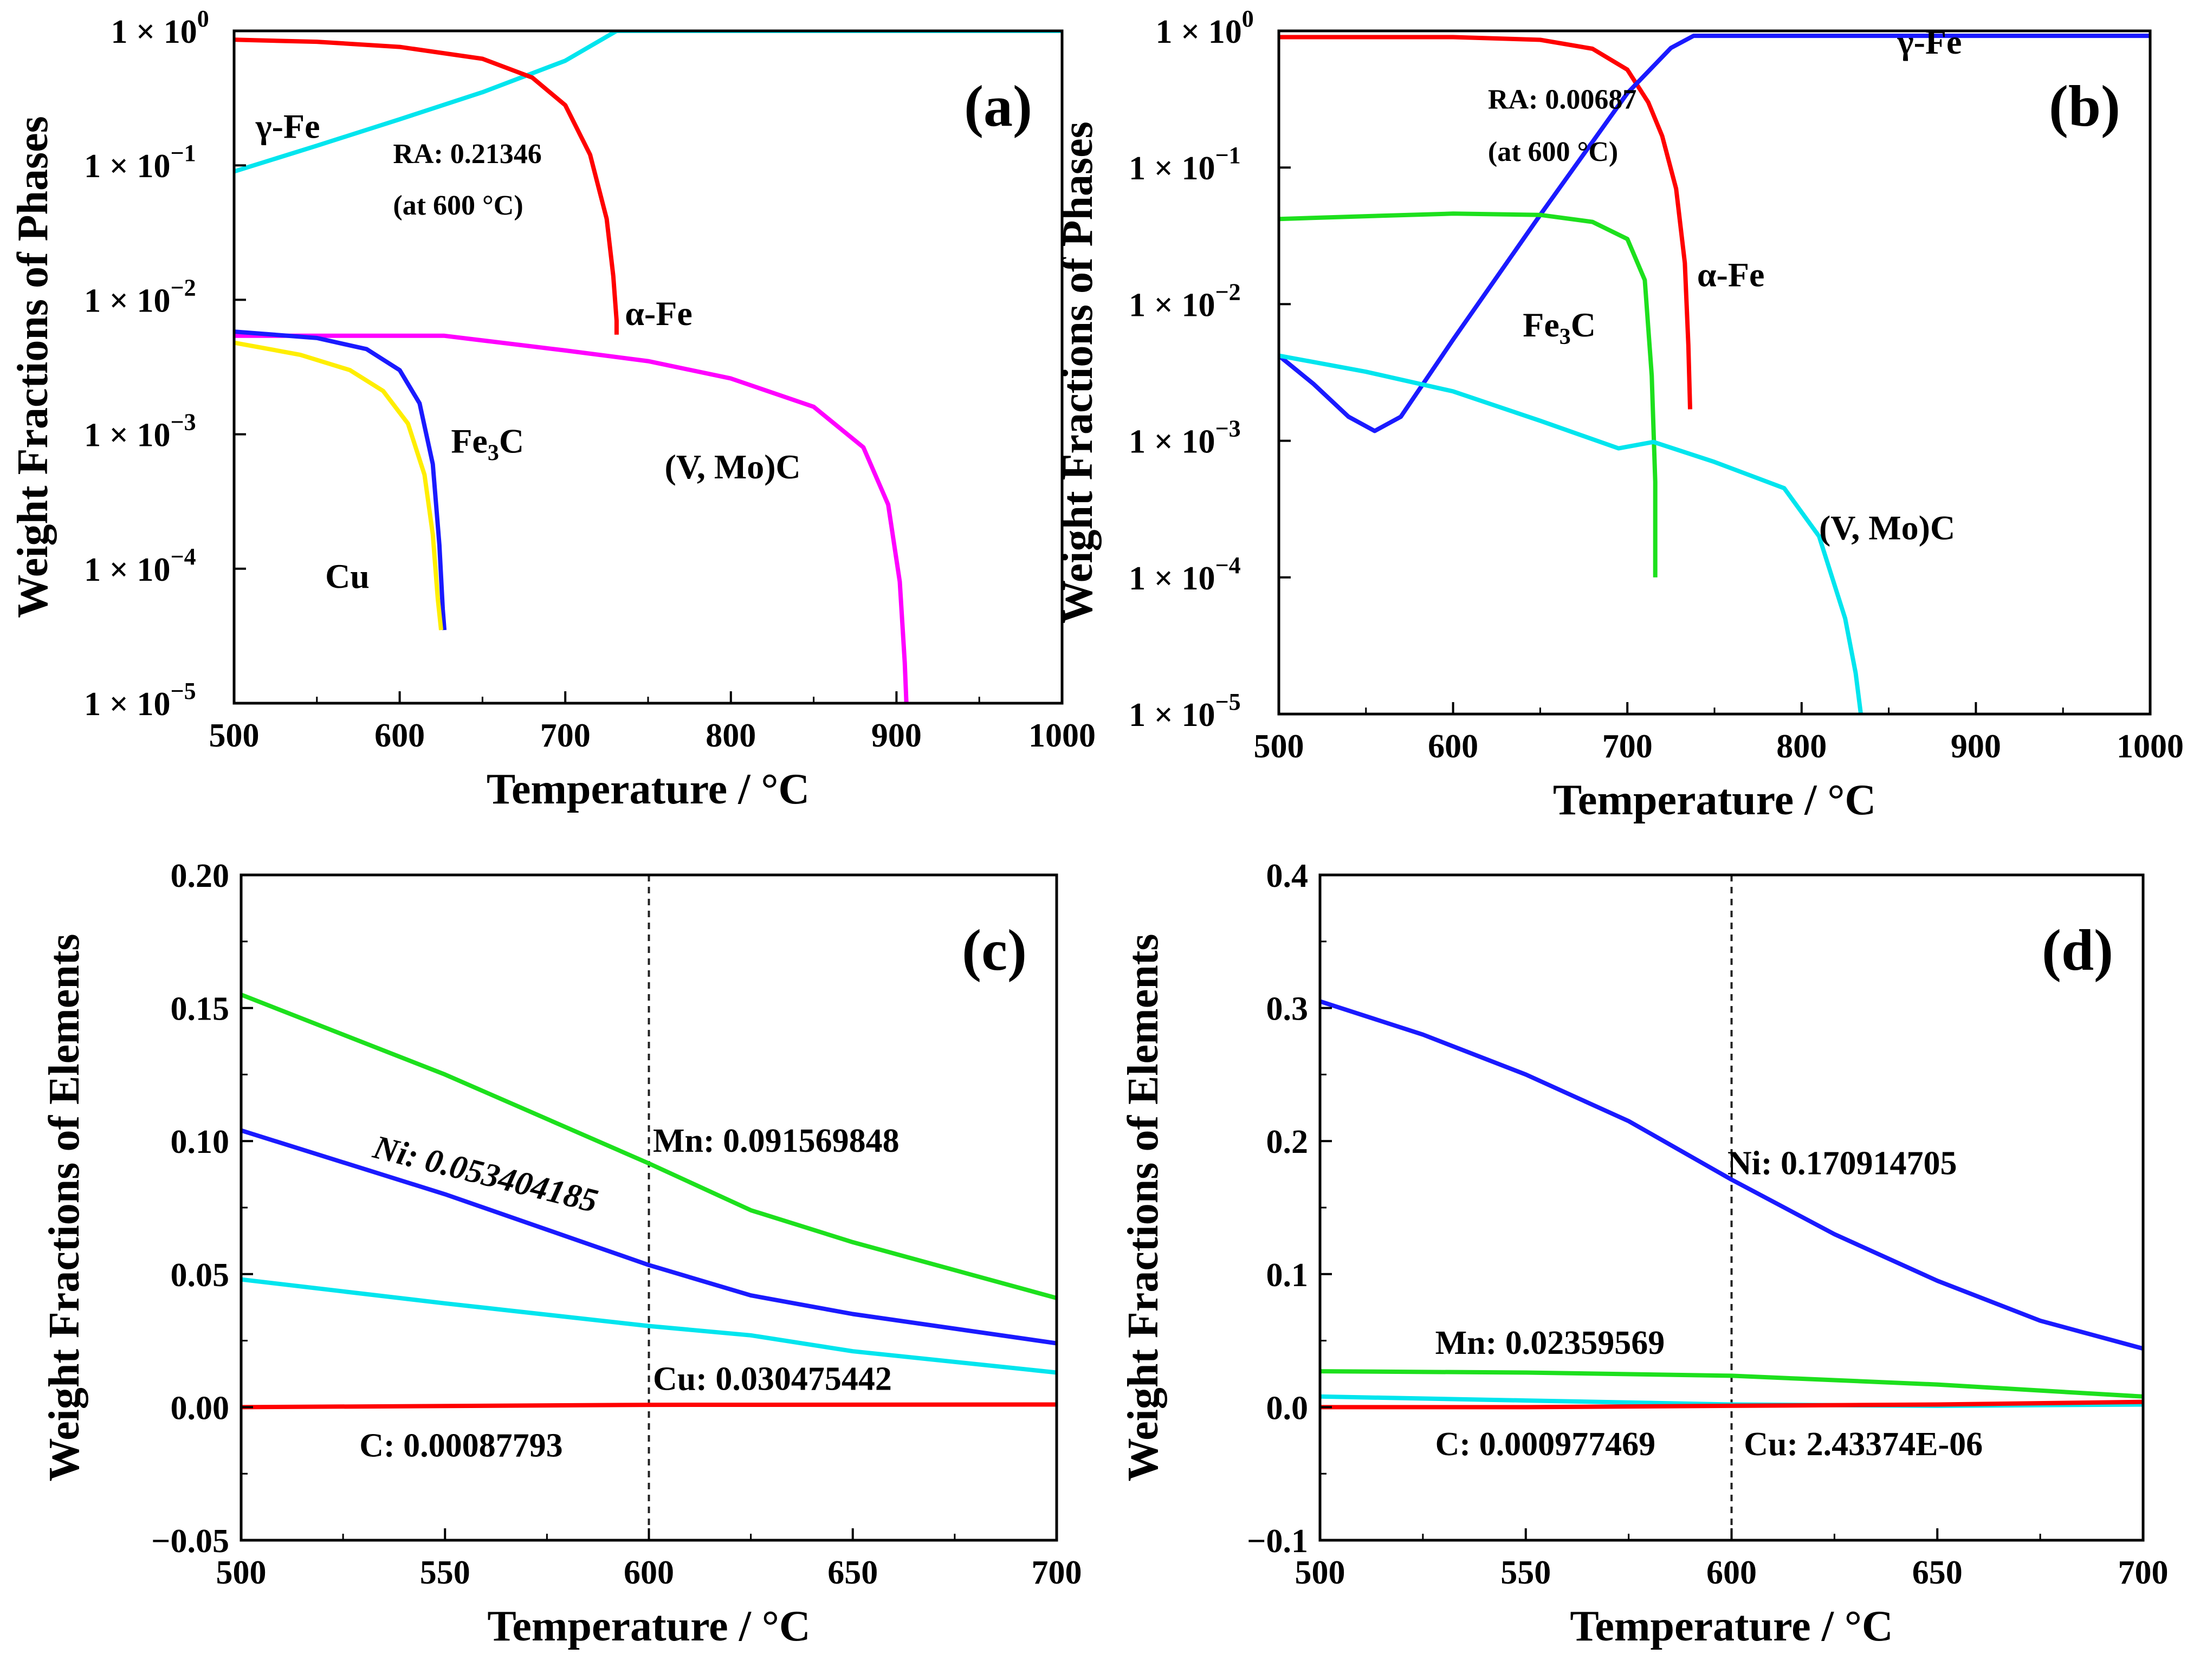  What do you see at coordinates (200, 1276) in the screenshot?
I see `y-tick-label: 0.05` at bounding box center [200, 1276].